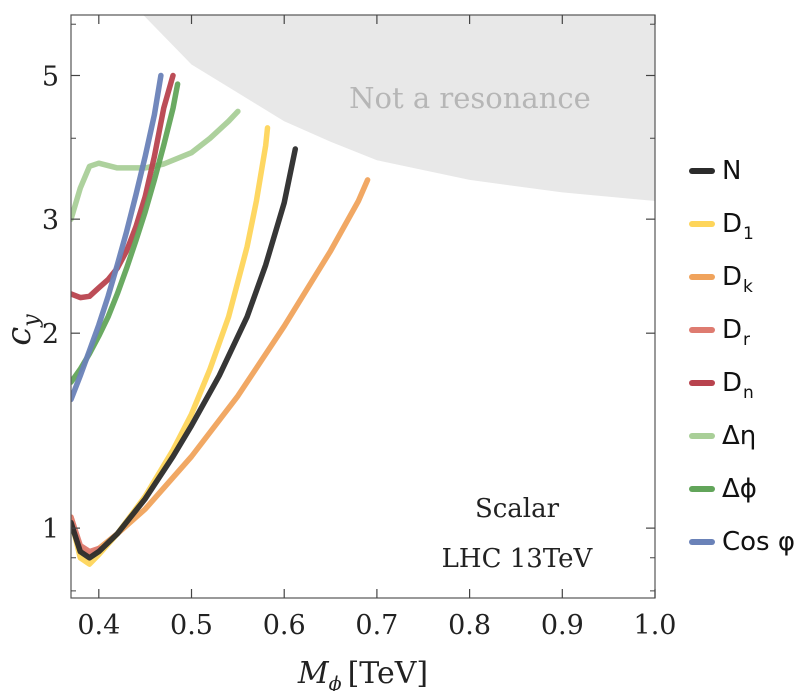 This screenshot has height=691, width=807. I want to click on x-axis-title-unit: [TeV], so click(388, 673).